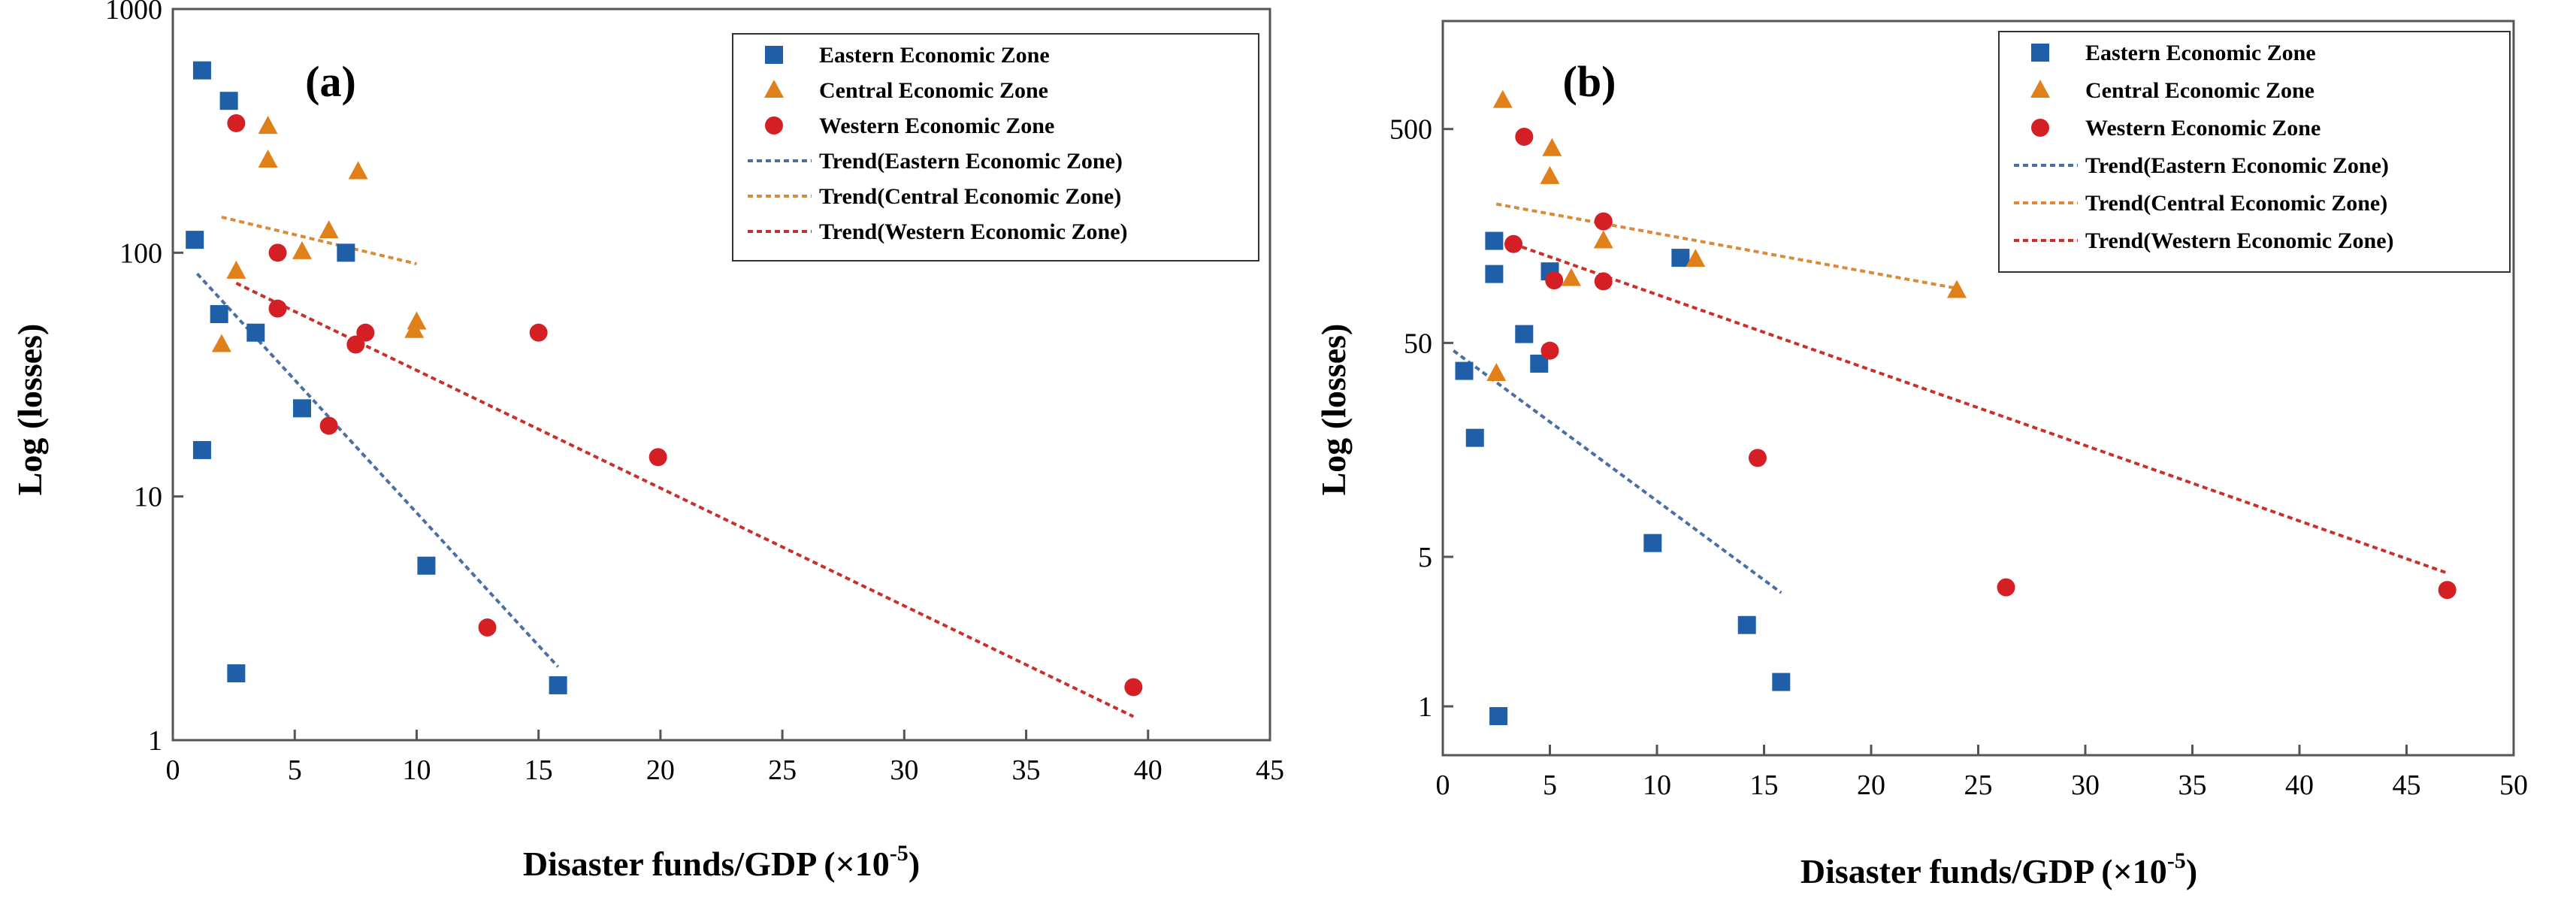 The width and height of the screenshot is (2576, 913). I want to click on y-tick-label-b-50: 50, so click(1418, 343).